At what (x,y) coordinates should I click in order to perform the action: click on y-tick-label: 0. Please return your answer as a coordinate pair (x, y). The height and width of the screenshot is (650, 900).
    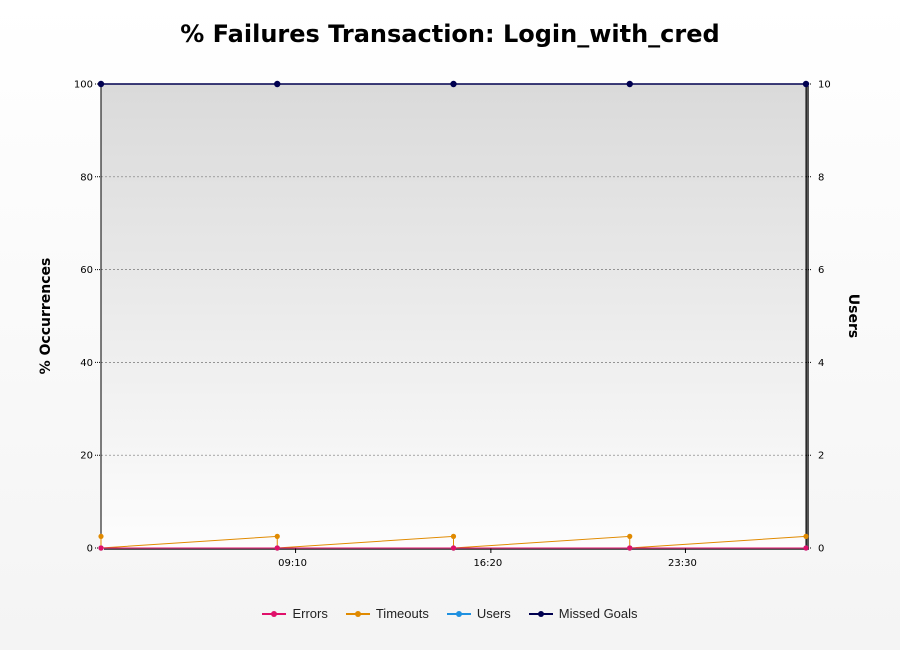
    Looking at the image, I should click on (90, 549).